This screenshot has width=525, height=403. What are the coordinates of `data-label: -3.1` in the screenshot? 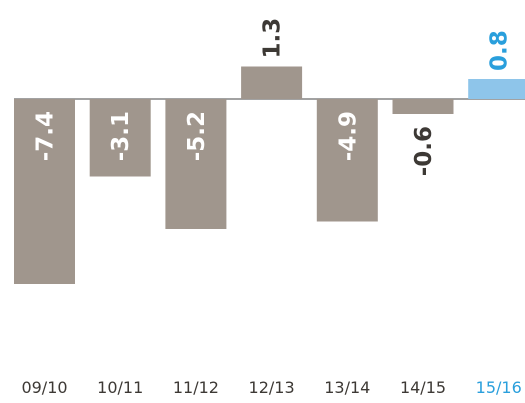 It's located at (121, 136).